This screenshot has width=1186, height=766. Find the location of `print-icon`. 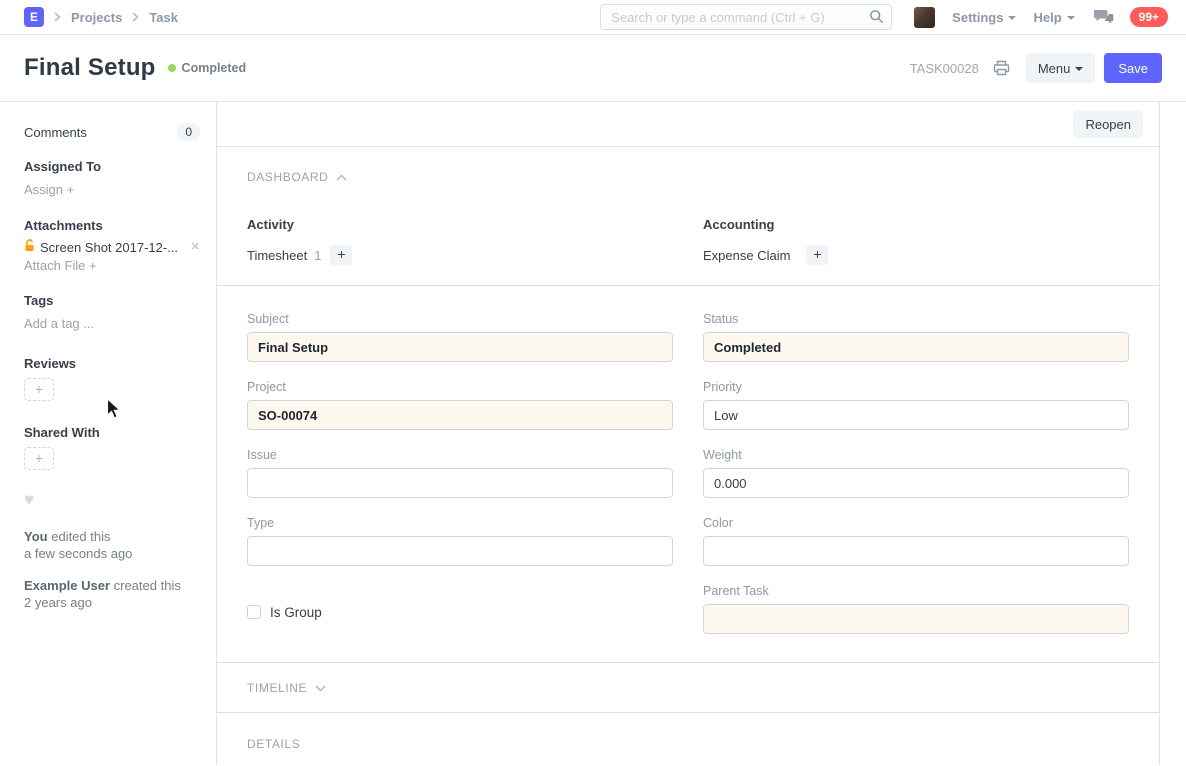

print-icon is located at coordinates (1001, 68).